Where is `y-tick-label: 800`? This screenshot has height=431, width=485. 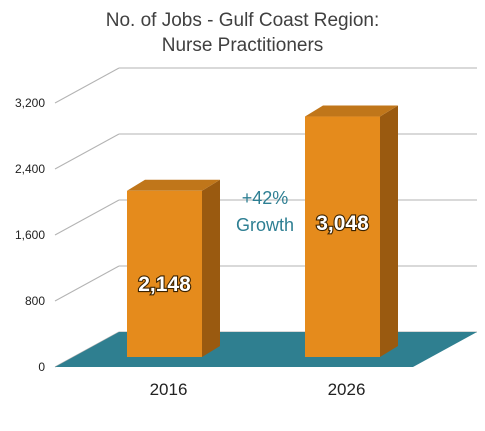
y-tick-label: 800 is located at coordinates (35, 301).